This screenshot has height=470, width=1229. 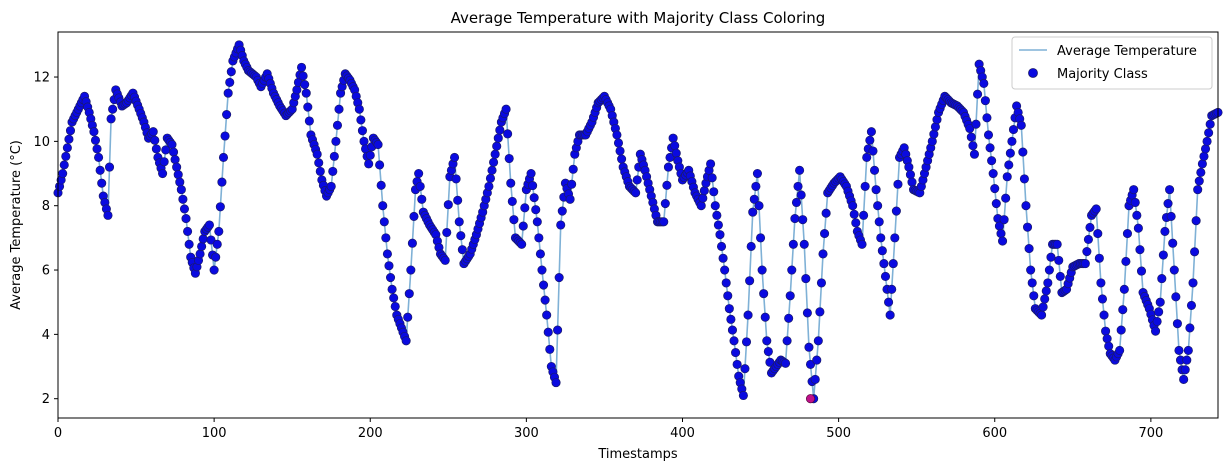 I want to click on x-axis: 0 100 200 300 400 500 600 700, so click(x=608, y=429).